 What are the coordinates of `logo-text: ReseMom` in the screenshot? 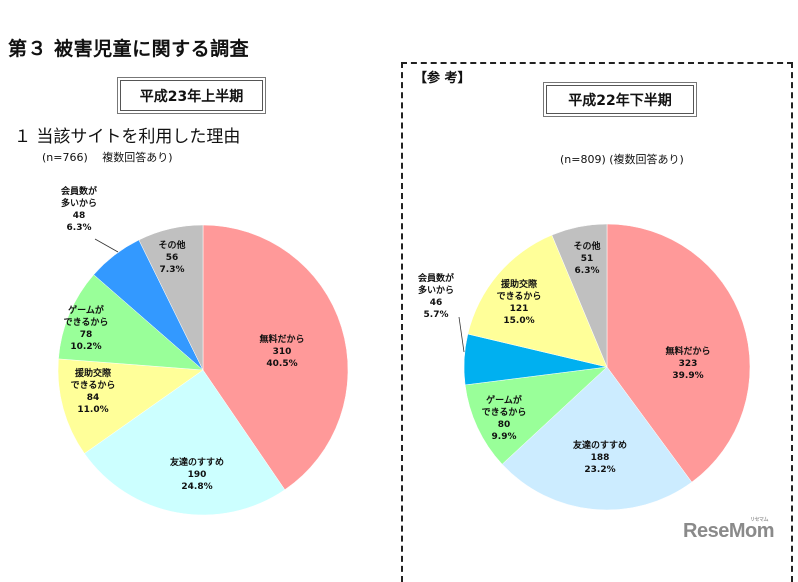 It's located at (728, 531).